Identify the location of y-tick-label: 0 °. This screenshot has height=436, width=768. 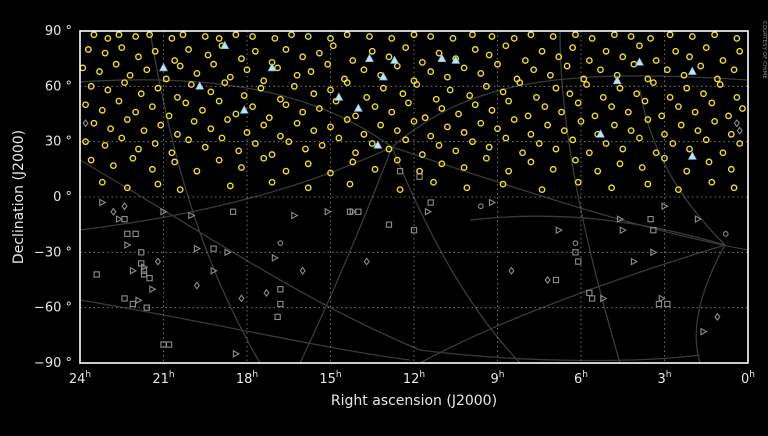
(62, 197).